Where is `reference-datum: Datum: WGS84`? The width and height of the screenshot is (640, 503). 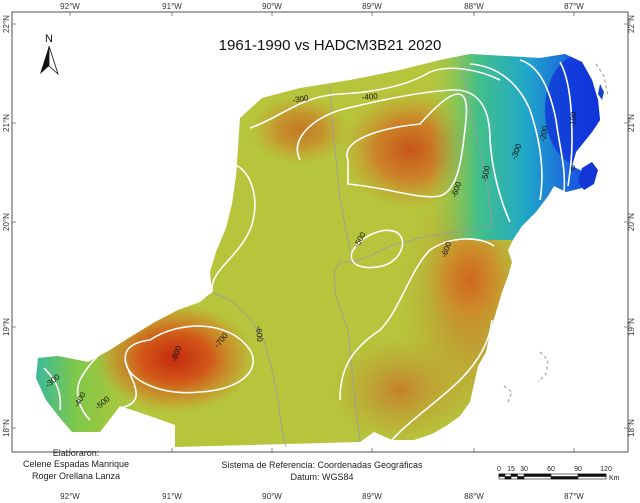
reference-datum: Datum: WGS84 is located at coordinates (321, 477).